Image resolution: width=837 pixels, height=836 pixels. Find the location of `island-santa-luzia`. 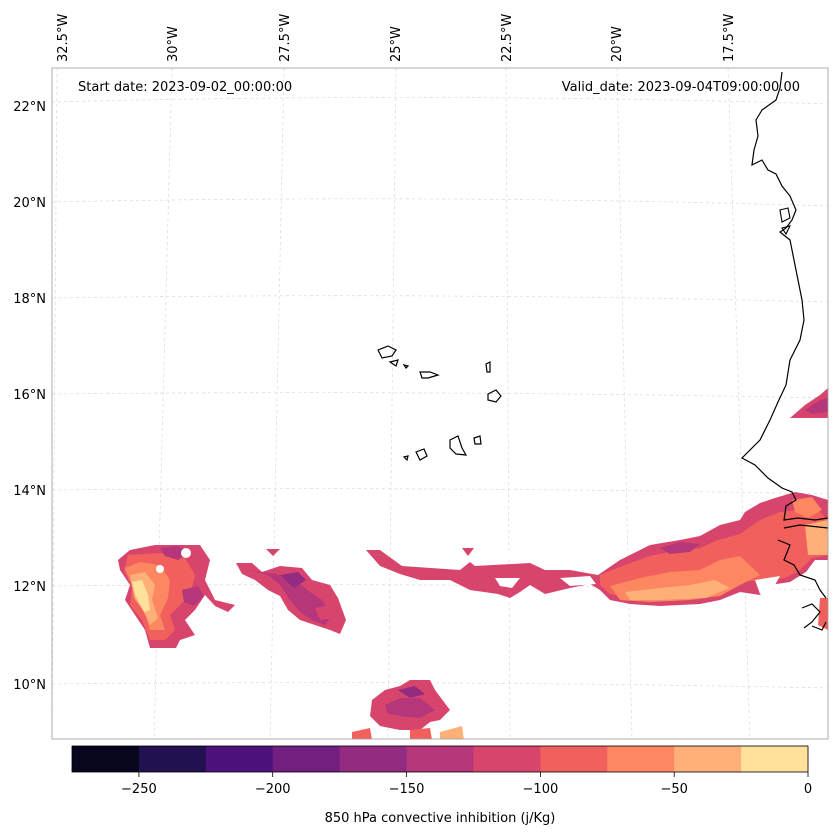

island-santa-luzia is located at coordinates (406, 366).